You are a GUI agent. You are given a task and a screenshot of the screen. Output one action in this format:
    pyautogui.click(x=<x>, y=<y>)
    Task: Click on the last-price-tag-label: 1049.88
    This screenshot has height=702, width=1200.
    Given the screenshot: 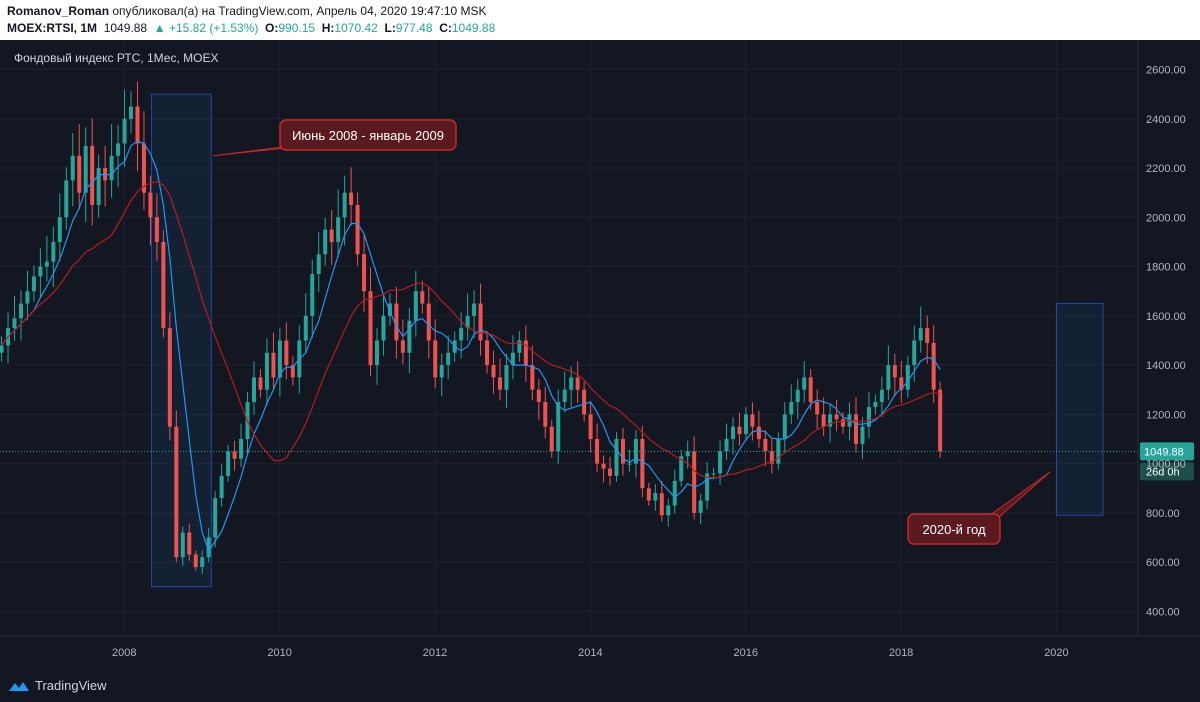 What is the action you would take?
    pyautogui.click(x=1164, y=452)
    